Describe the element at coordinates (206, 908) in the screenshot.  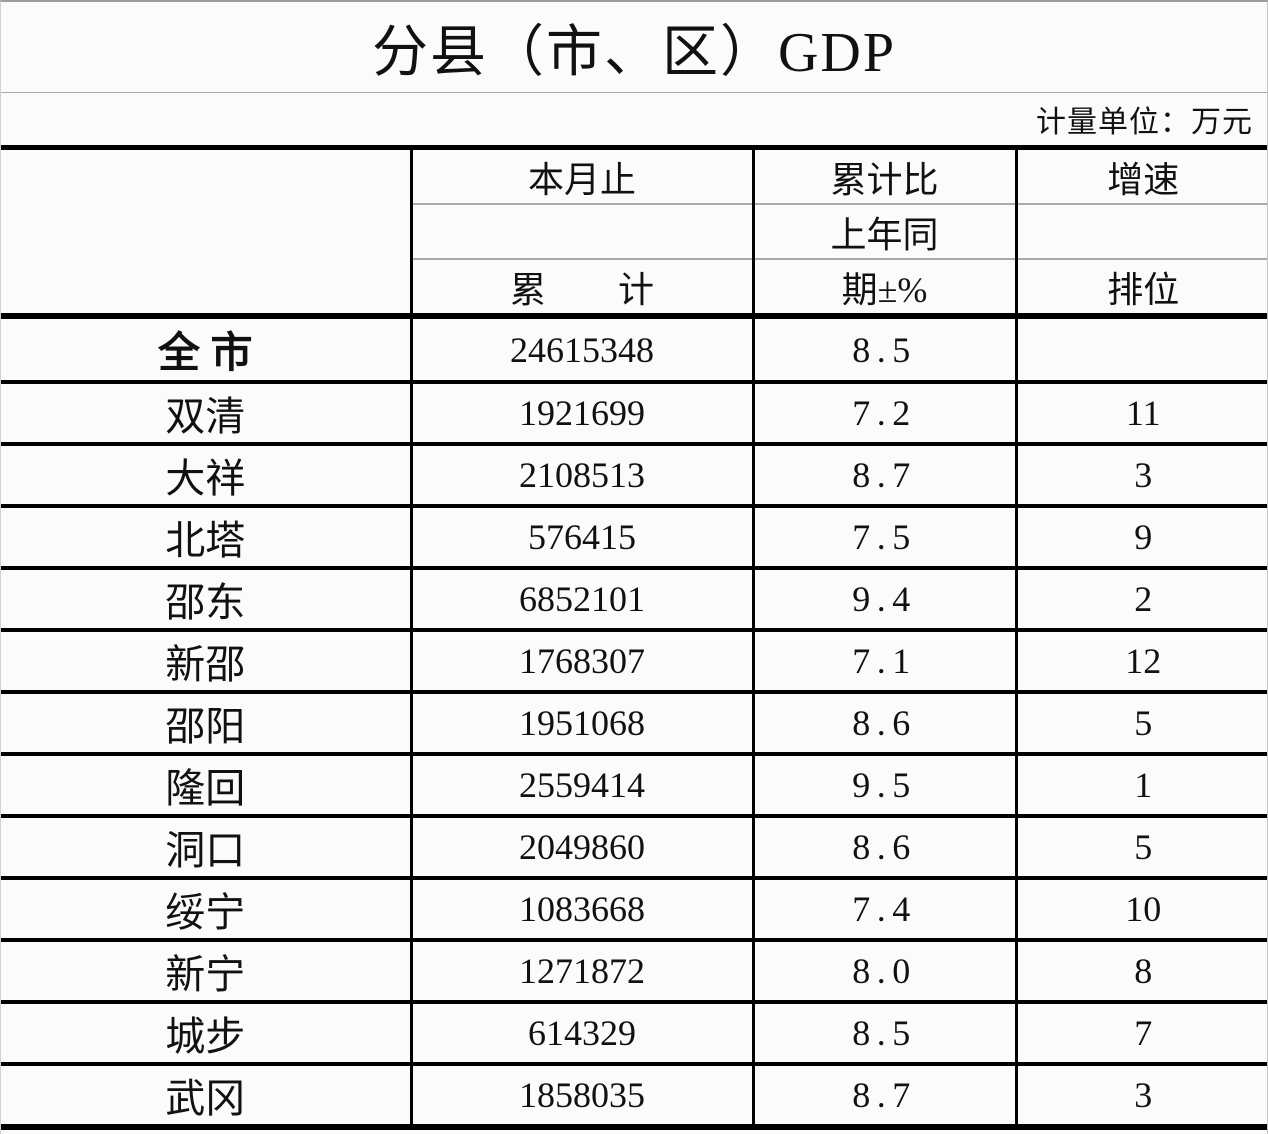
I see `region-name-cell: 绥宁` at that location.